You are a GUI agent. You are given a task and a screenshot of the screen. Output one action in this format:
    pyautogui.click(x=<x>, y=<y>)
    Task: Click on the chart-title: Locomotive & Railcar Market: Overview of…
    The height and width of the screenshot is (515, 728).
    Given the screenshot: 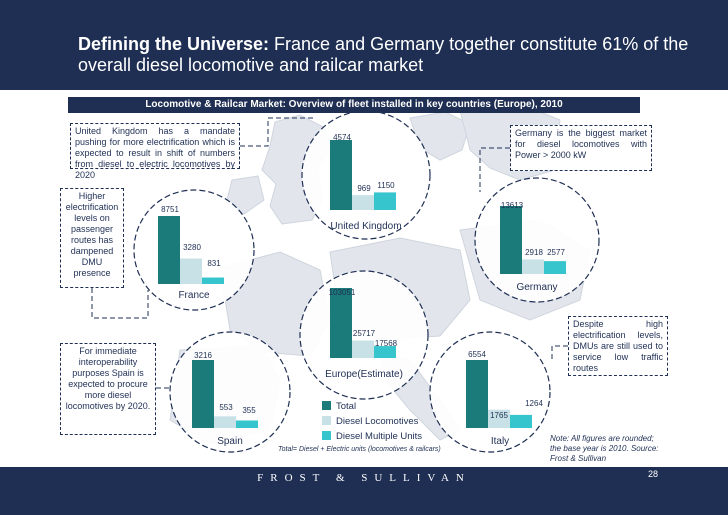 What is the action you would take?
    pyautogui.click(x=354, y=105)
    